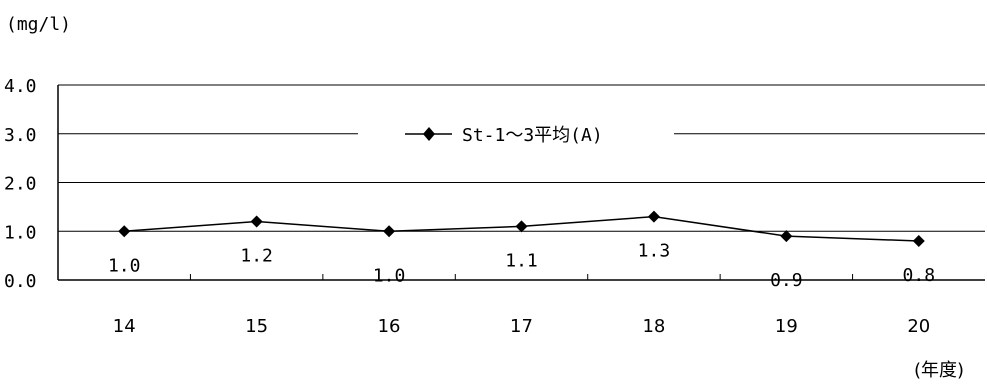 Image resolution: width=987 pixels, height=387 pixels. Describe the element at coordinates (918, 326) in the screenshot. I see `x-tick-label: 20` at that location.